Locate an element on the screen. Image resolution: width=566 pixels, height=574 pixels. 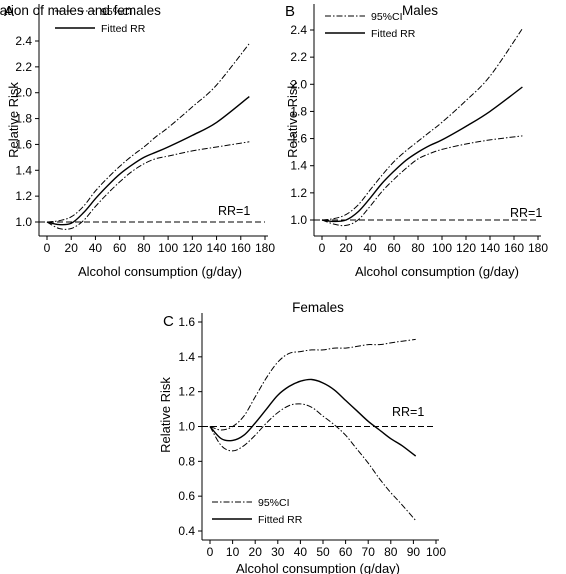
panel-a-y-tick-label: 1.2 is located at coordinates (23, 196).